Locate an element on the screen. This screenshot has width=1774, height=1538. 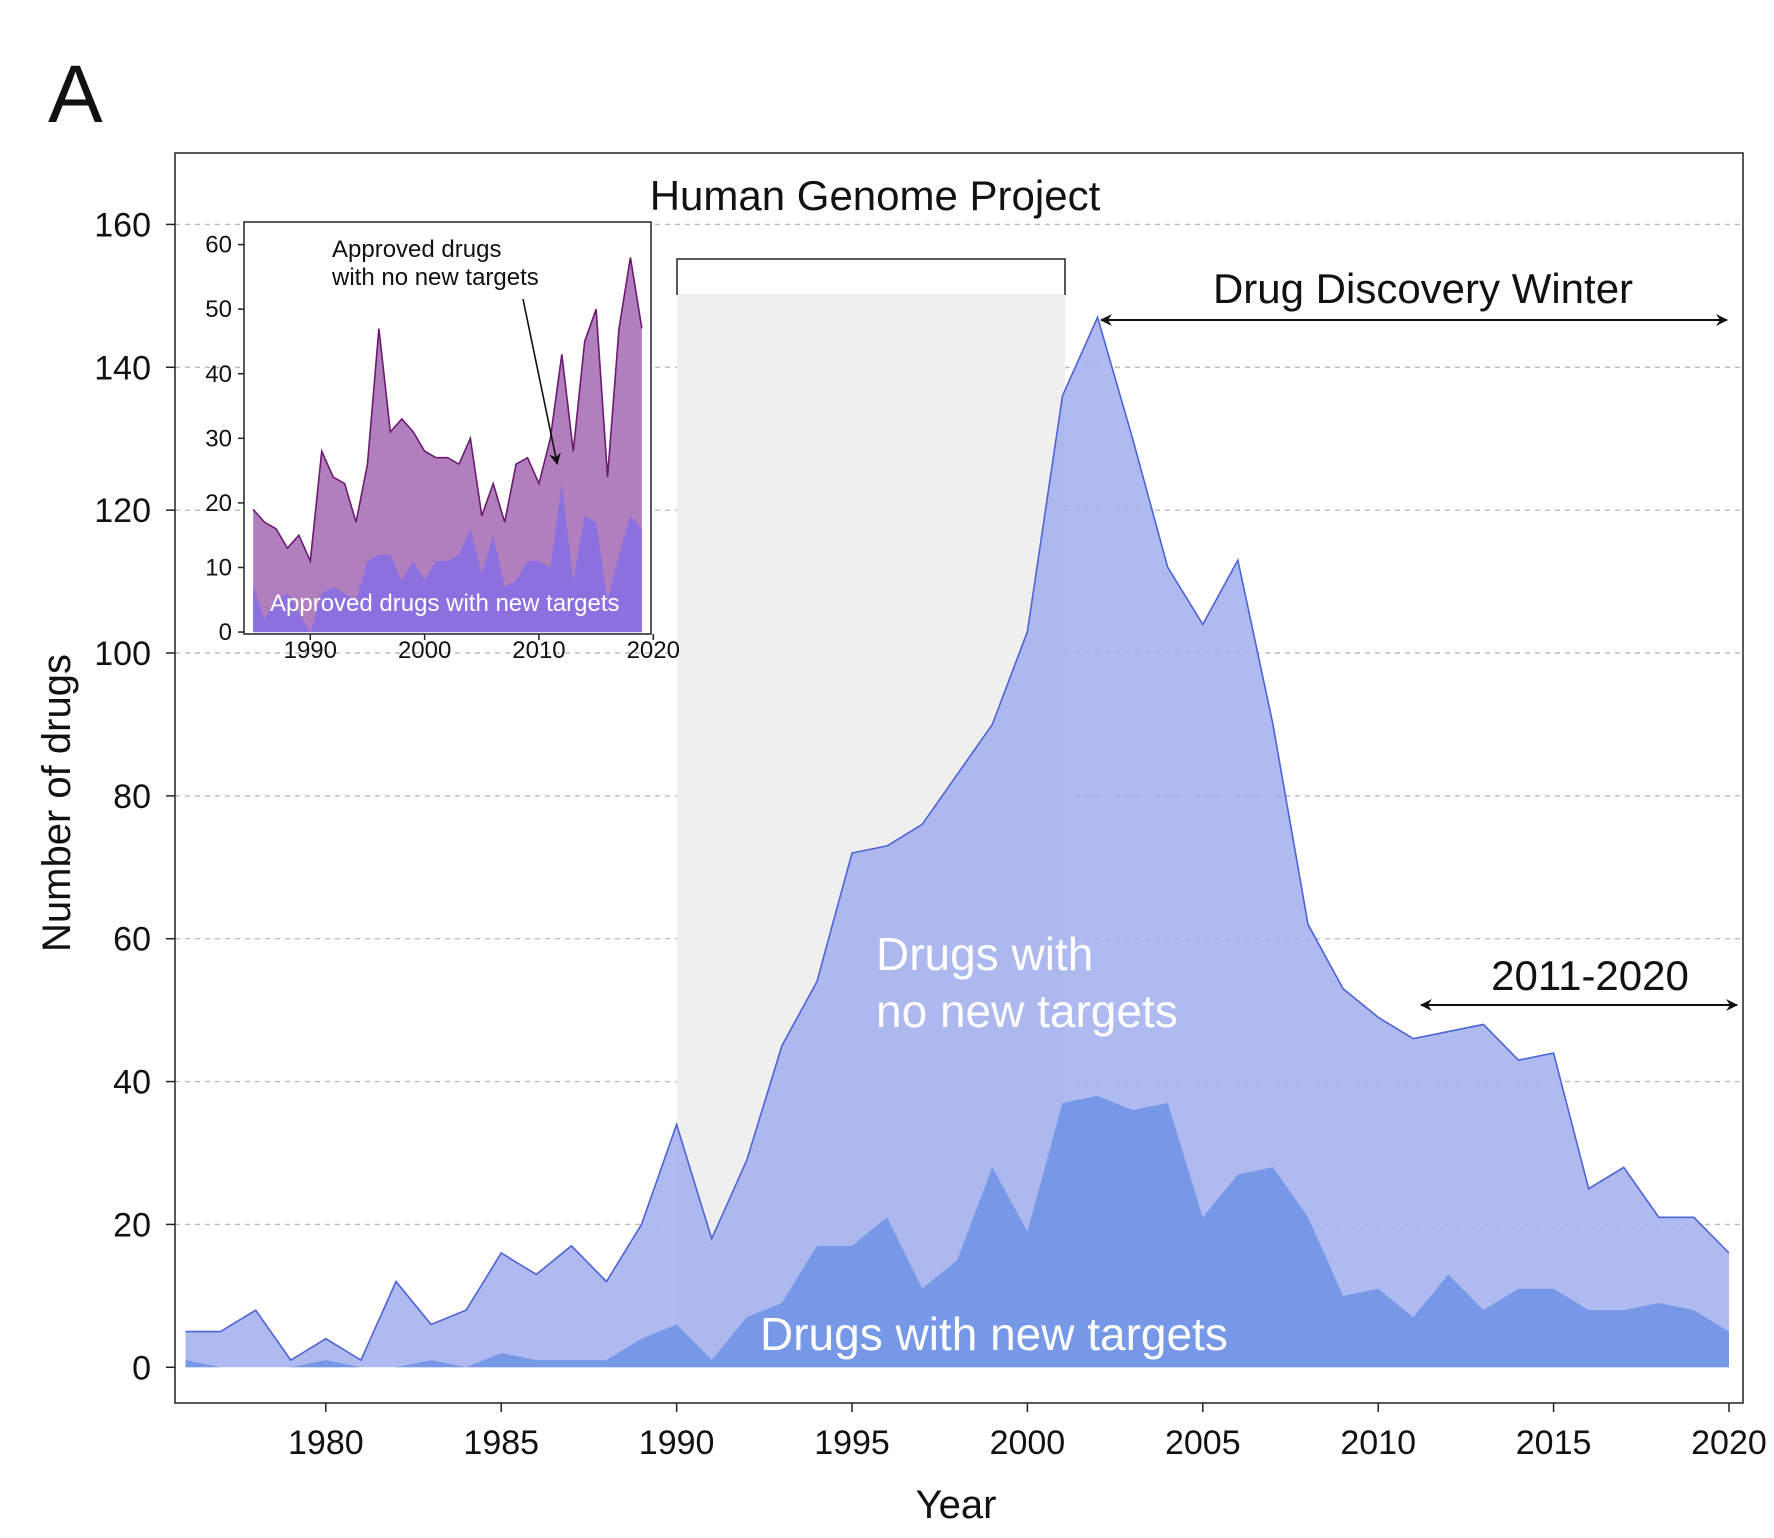
new-targets-label: Drugs with new targets is located at coordinates (994, 1334).